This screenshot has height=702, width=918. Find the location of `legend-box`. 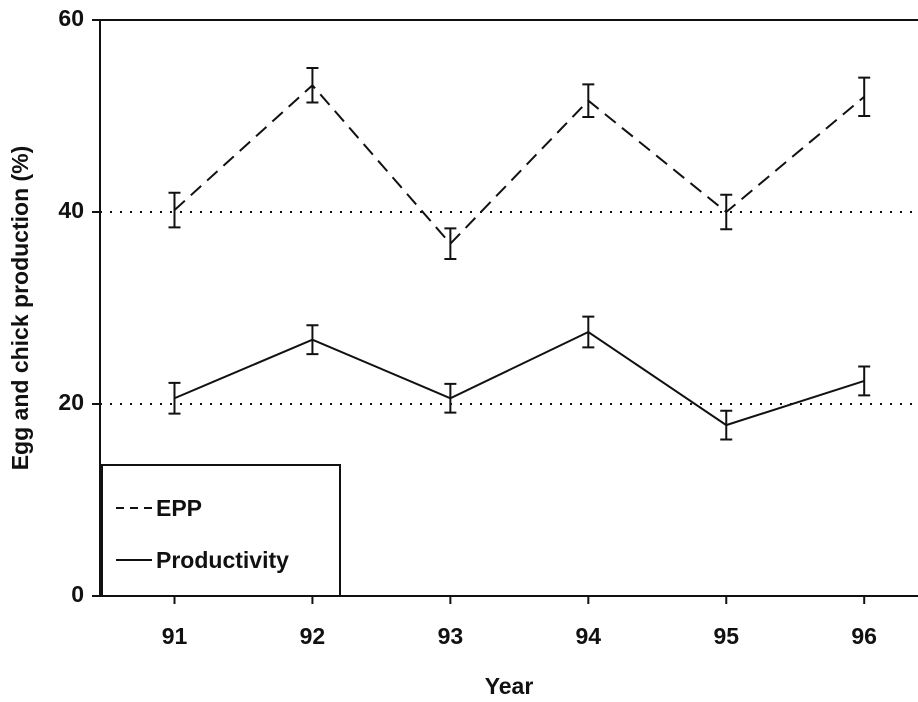

legend-box is located at coordinates (221, 530).